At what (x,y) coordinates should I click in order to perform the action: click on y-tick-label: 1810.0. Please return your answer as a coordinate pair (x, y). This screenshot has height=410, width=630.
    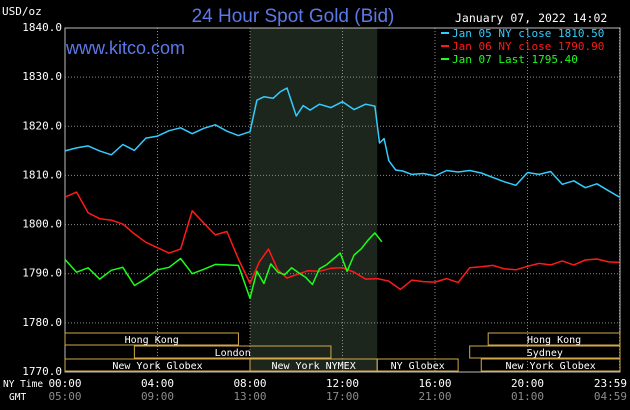
    Looking at the image, I should click on (42, 174).